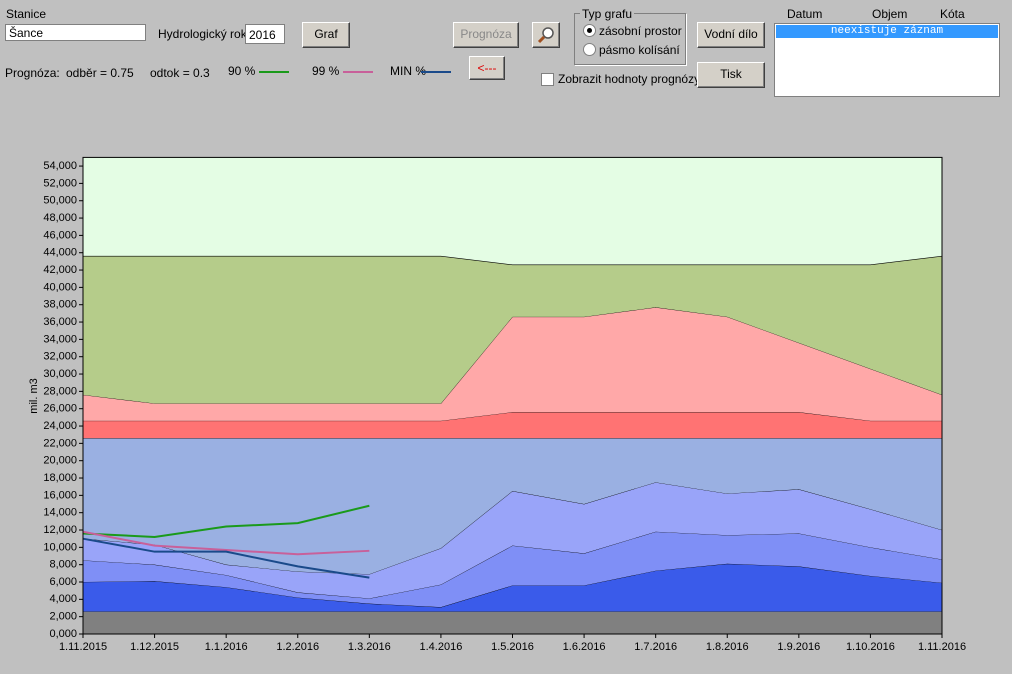 This screenshot has height=674, width=1012. What do you see at coordinates (63, 617) in the screenshot?
I see `y-tick-label: 2,000` at bounding box center [63, 617].